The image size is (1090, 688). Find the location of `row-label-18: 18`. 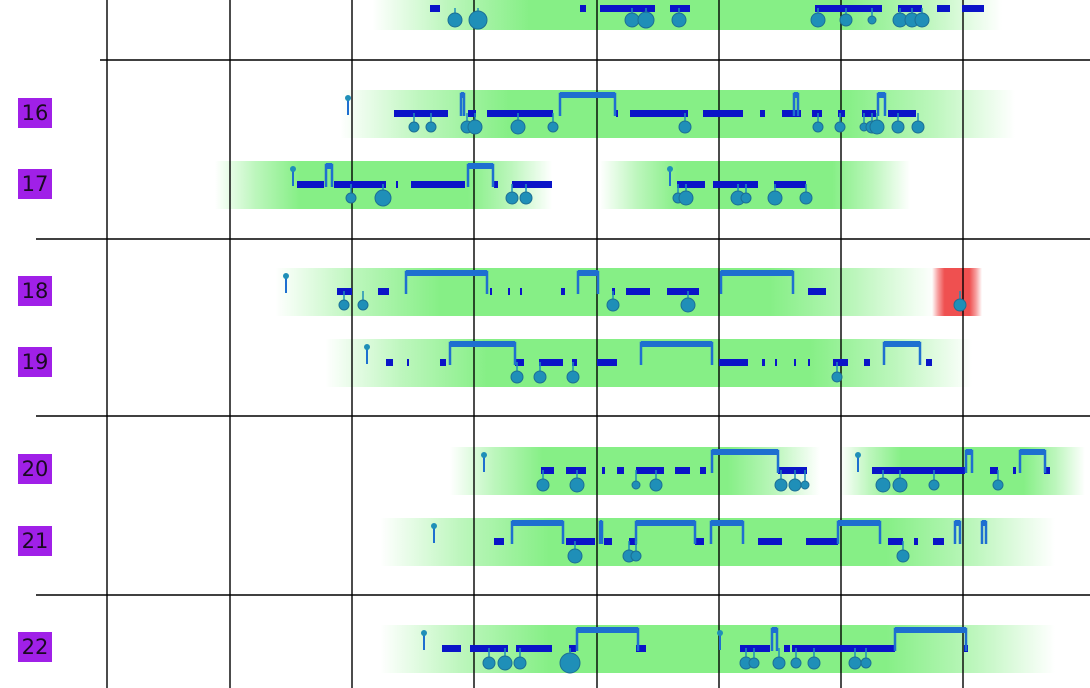

row-label-18: 18 is located at coordinates (35, 291).